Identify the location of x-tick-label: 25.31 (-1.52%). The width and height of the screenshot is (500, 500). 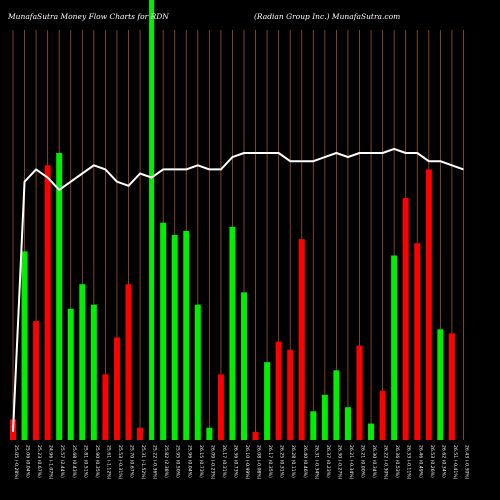
(143, 462).